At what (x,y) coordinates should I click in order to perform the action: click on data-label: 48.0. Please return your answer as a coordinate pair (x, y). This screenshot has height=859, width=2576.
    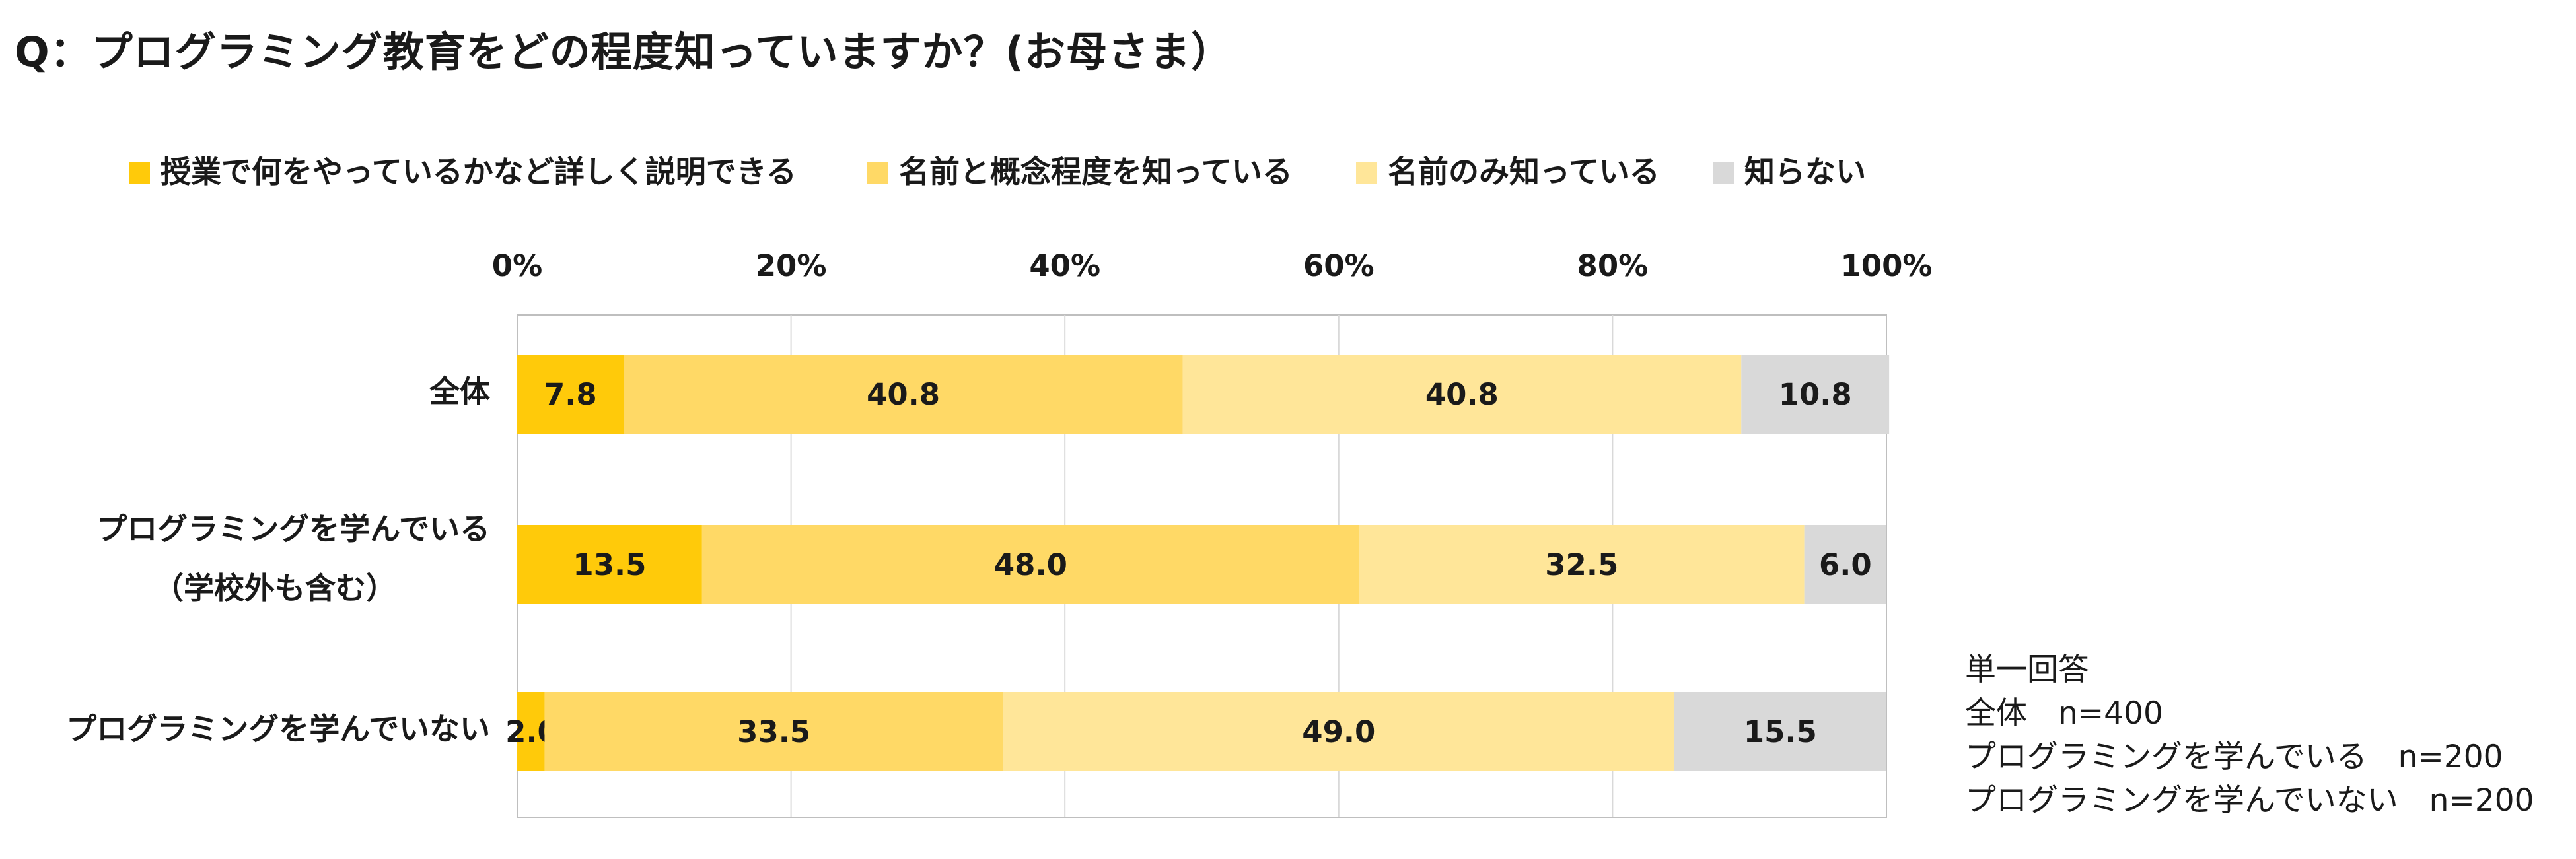
    Looking at the image, I should click on (1031, 564).